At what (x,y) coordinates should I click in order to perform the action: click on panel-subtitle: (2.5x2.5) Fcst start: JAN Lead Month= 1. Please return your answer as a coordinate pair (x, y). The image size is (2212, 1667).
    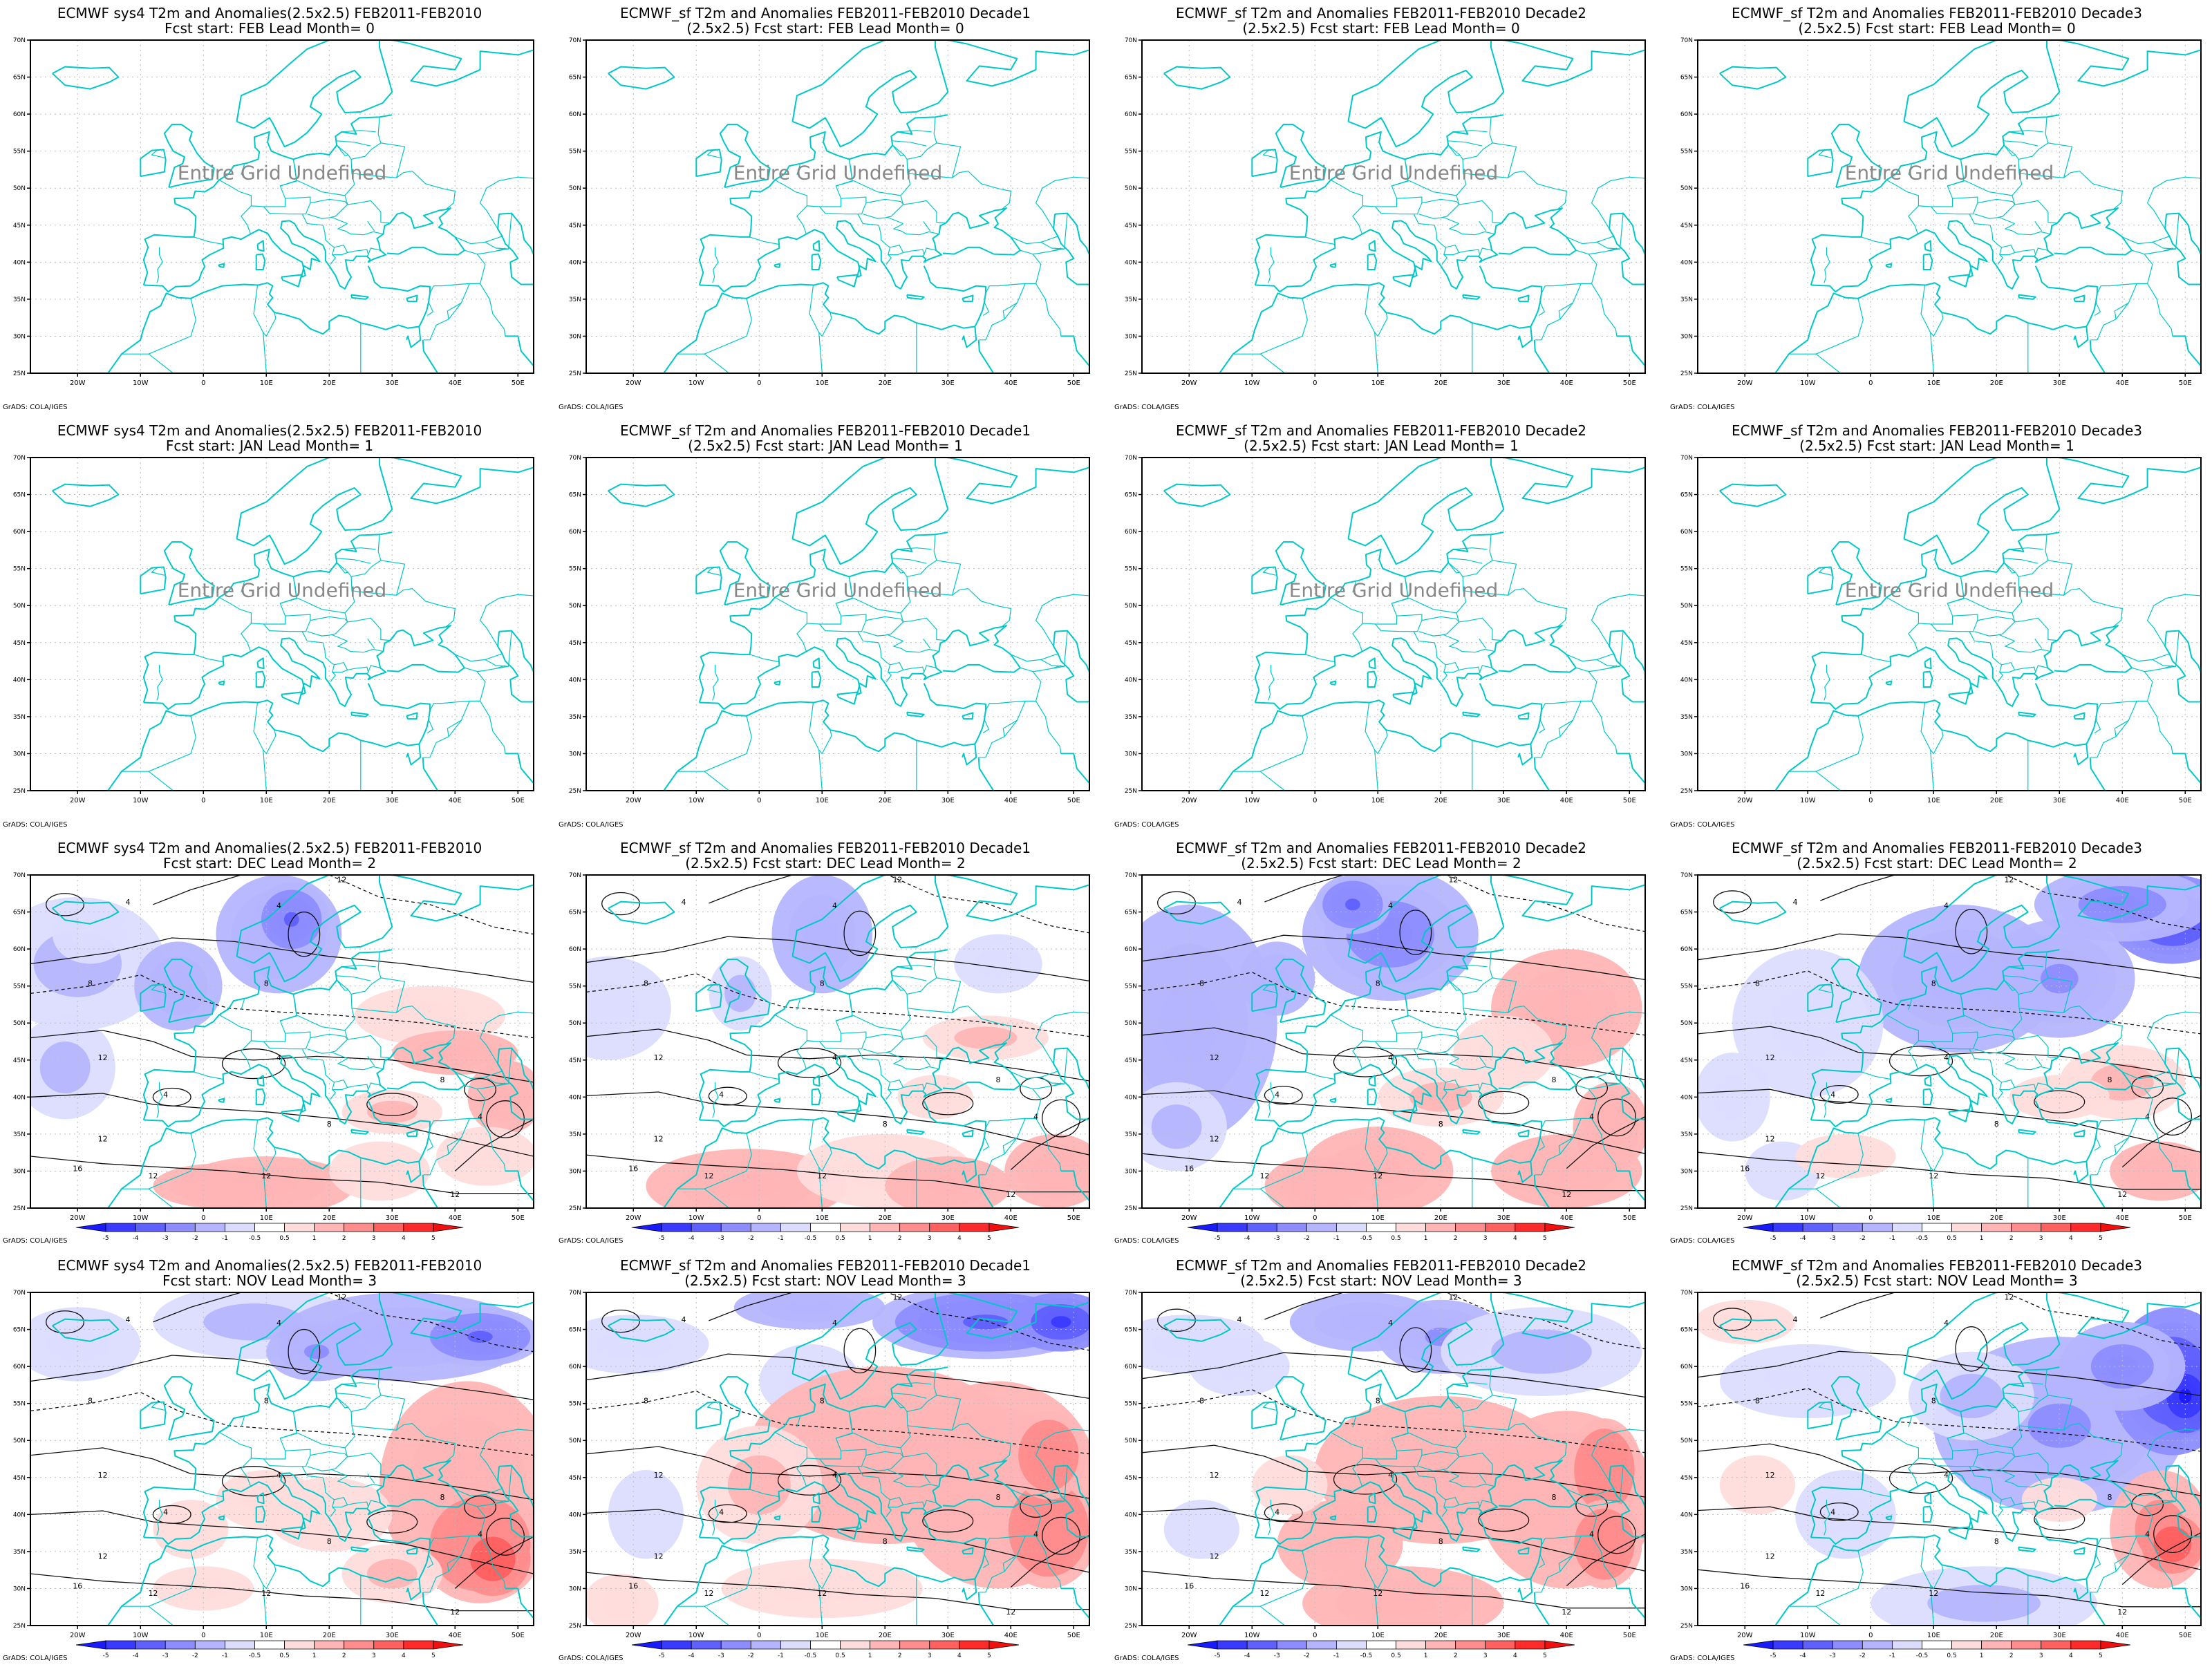
    Looking at the image, I should click on (1937, 445).